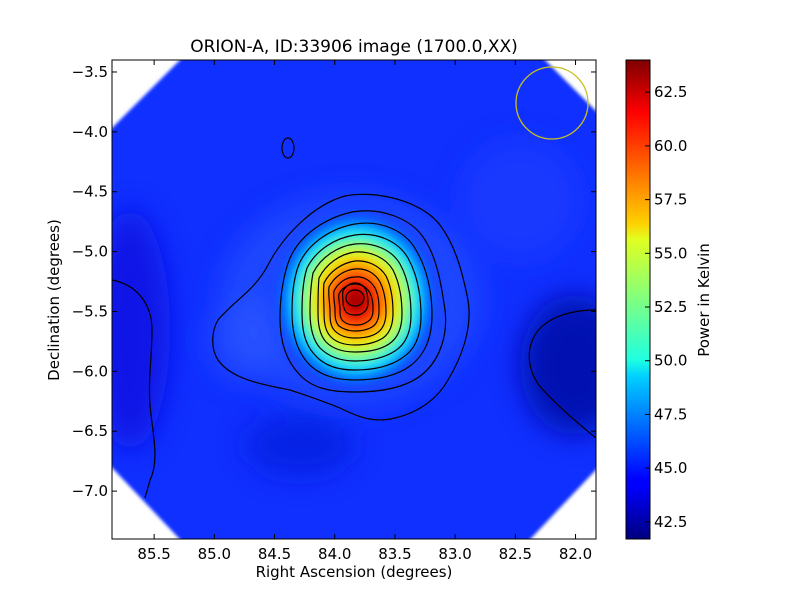 The image size is (800, 600). I want to click on colorbar-tick-label: 42.5, so click(670, 522).